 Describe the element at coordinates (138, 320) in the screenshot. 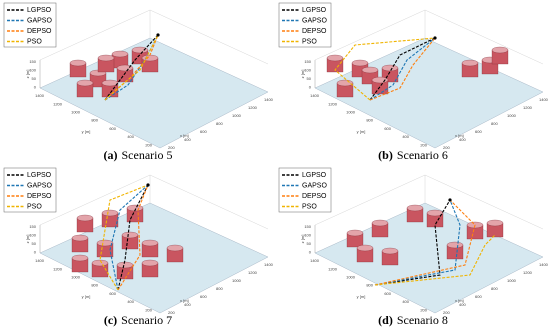

I see `caption: (c) Scenario 7` at that location.